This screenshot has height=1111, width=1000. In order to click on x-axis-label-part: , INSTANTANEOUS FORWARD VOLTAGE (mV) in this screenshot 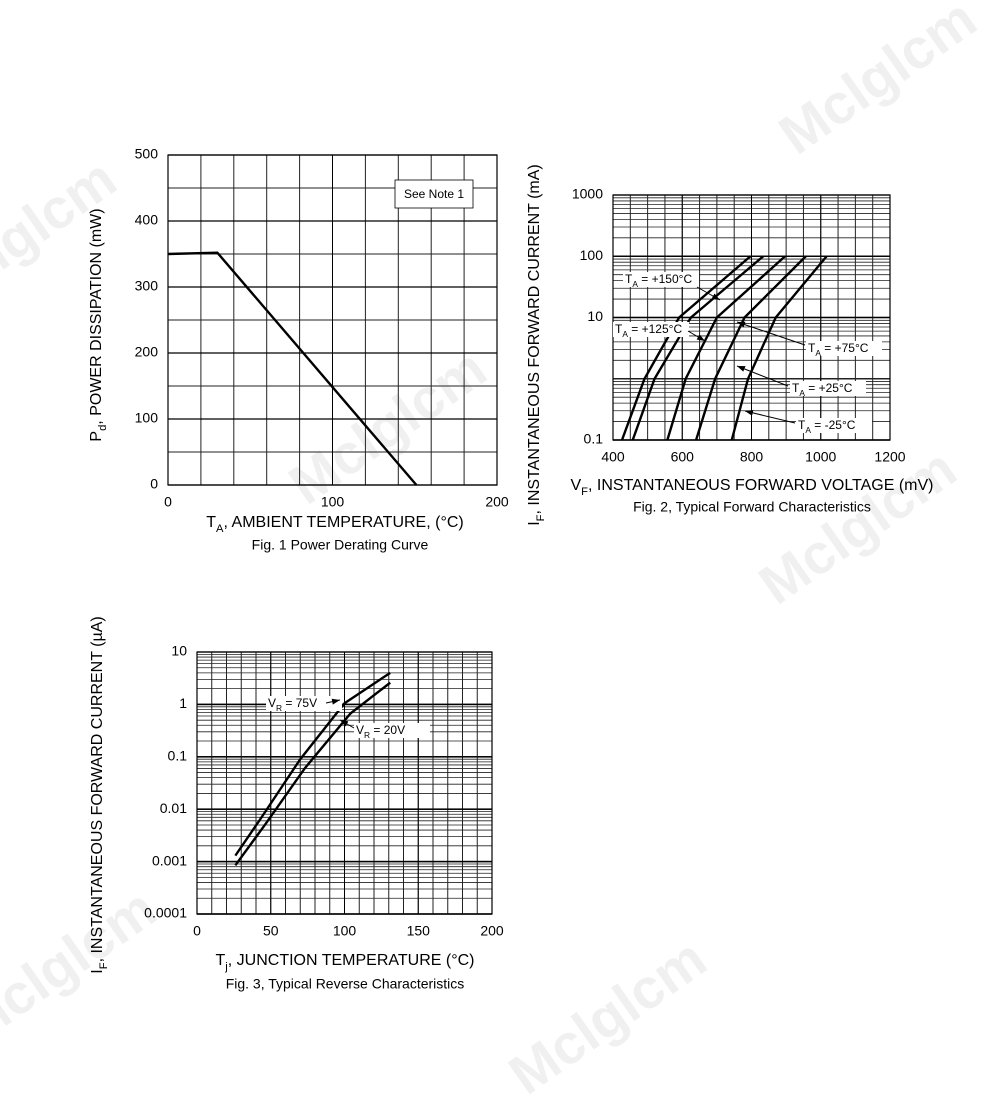, I will do `click(761, 485)`.